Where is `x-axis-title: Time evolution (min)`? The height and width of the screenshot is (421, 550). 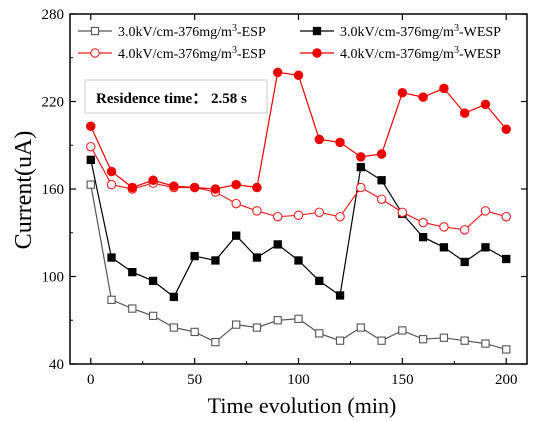 x-axis-title: Time evolution (min) is located at coordinates (302, 405).